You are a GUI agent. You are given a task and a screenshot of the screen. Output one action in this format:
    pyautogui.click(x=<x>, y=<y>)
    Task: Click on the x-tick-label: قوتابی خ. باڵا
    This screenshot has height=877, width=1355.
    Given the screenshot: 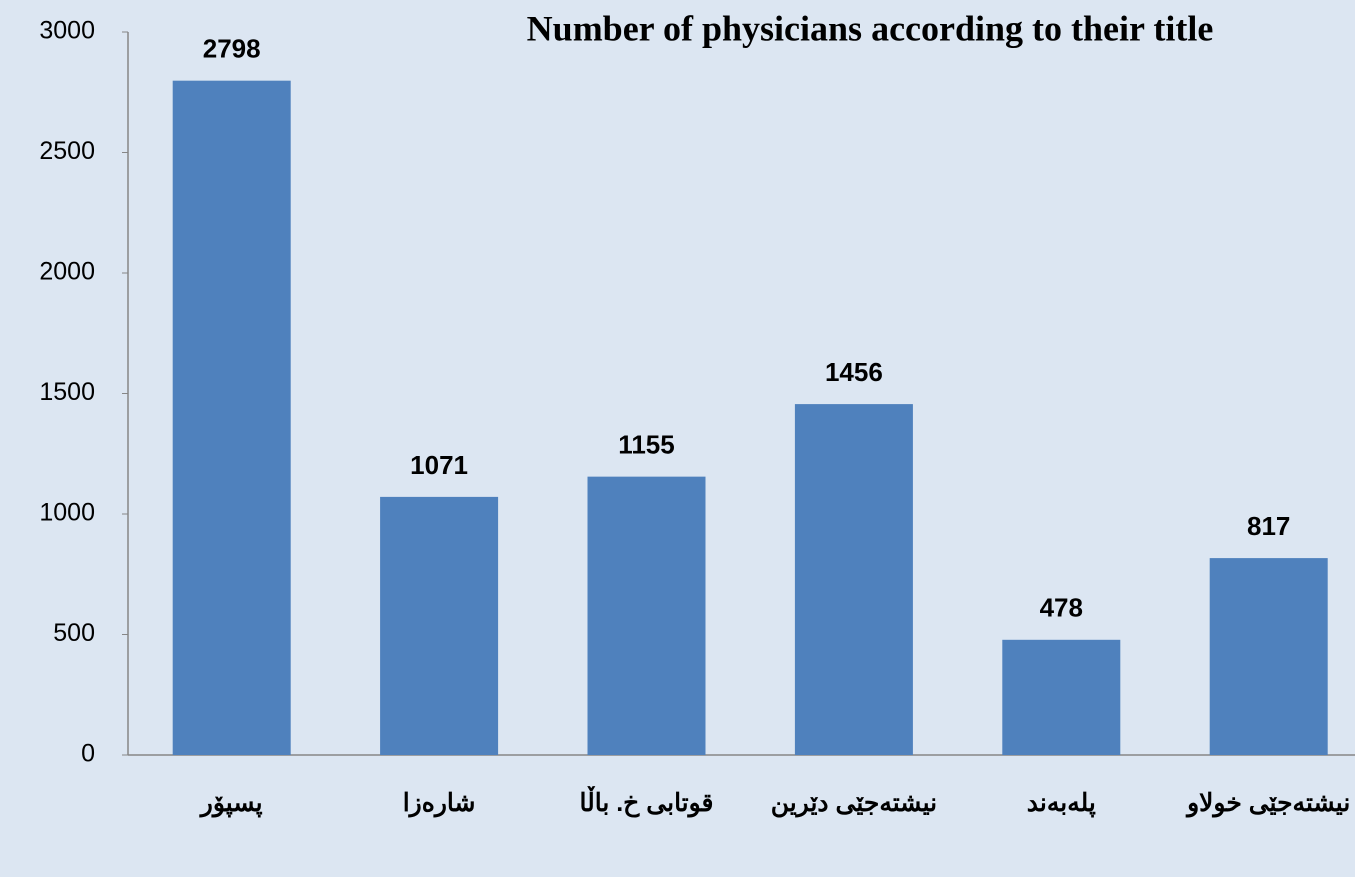 What is the action you would take?
    pyautogui.click(x=646, y=803)
    